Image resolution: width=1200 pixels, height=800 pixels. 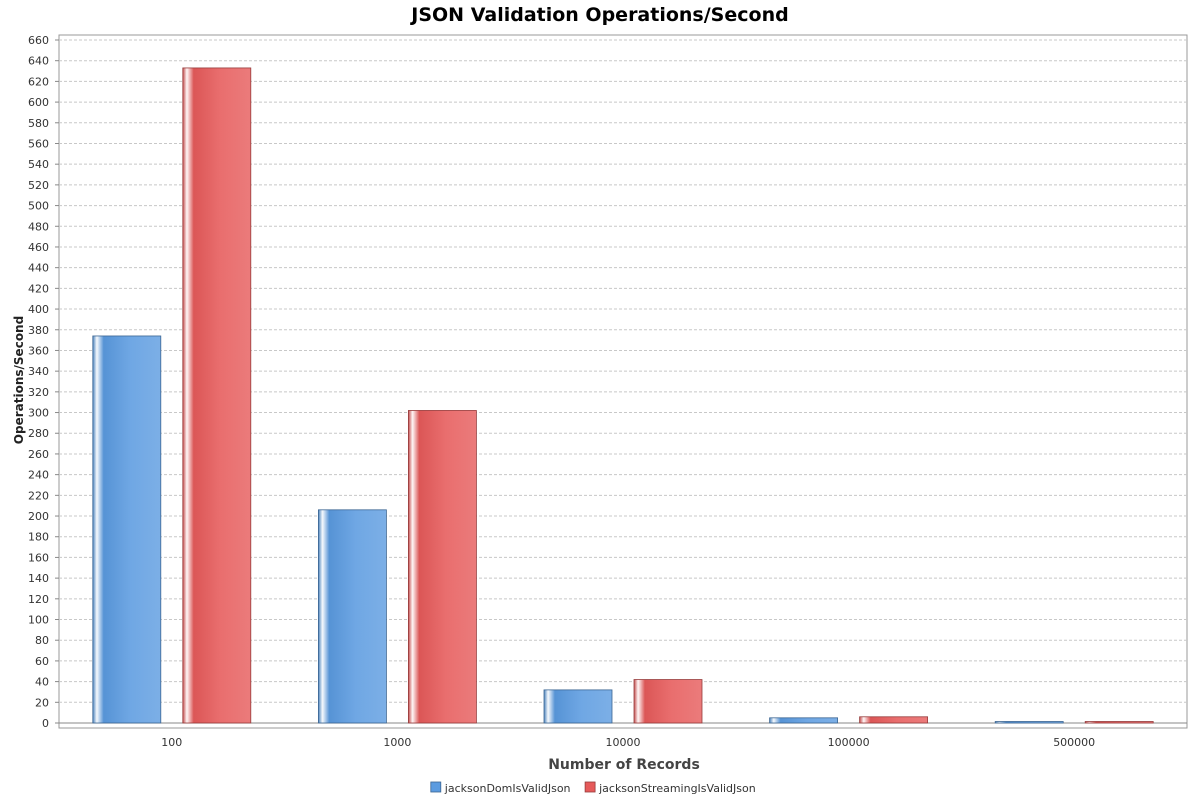 I want to click on y-tick-label: 200, so click(x=38, y=516).